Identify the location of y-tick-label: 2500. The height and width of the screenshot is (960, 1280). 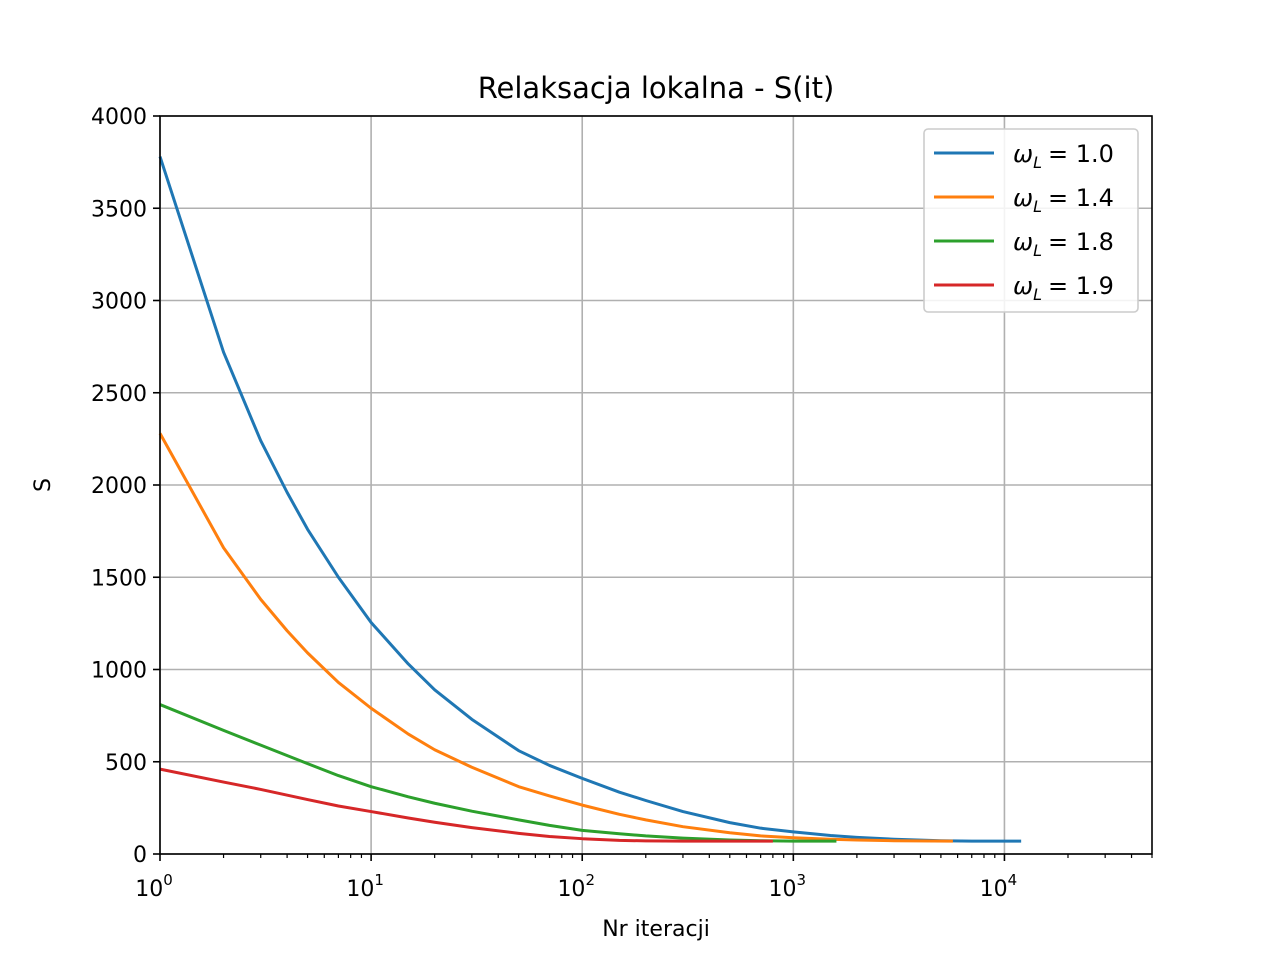
(119, 394).